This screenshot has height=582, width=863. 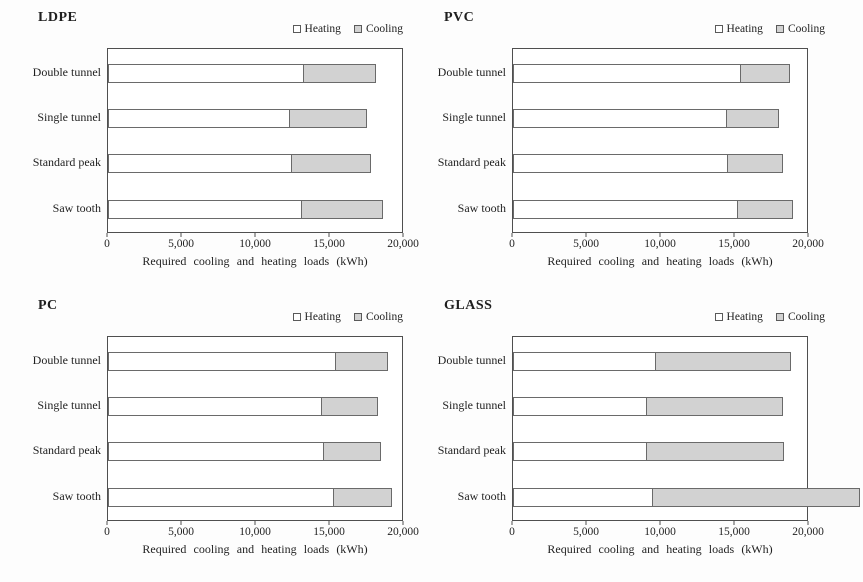 What do you see at coordinates (48, 305) in the screenshot?
I see `chart-title: PC` at bounding box center [48, 305].